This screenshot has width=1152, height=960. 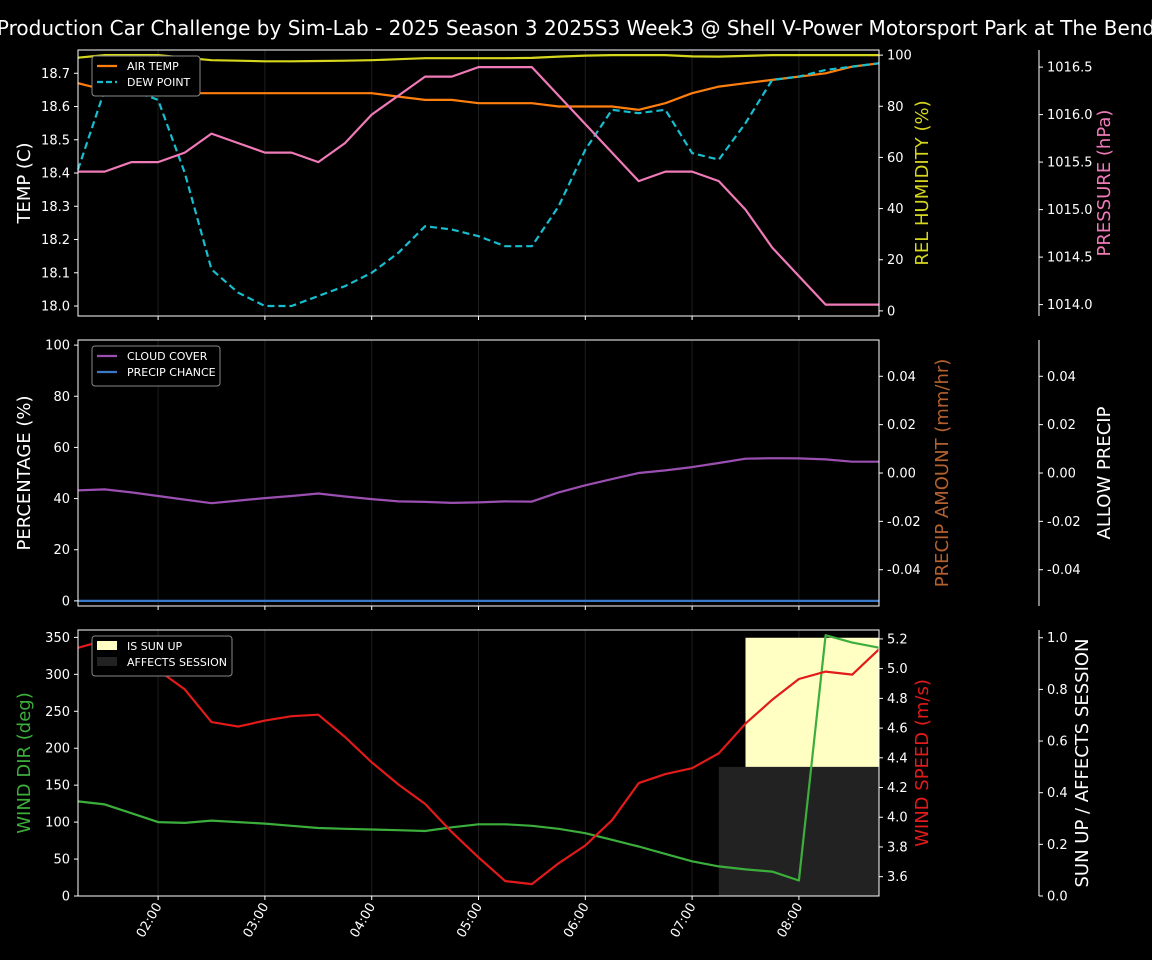 What do you see at coordinates (897, 669) in the screenshot?
I see `wind-speed-axis-tick-label: 5.0` at bounding box center [897, 669].